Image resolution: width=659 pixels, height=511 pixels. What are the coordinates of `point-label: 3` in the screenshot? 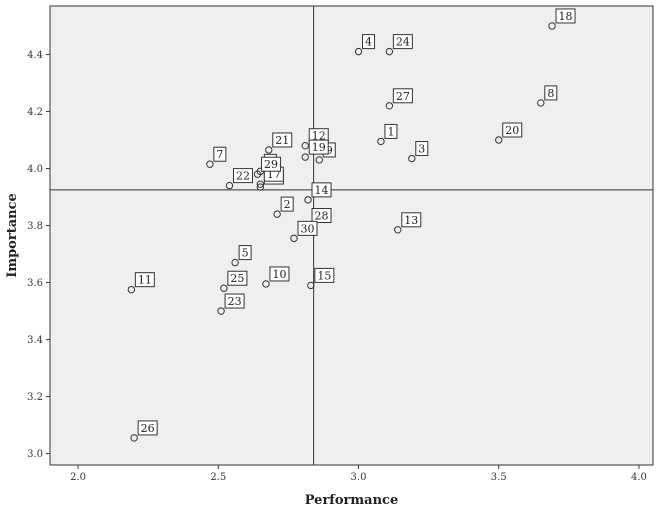 It's located at (421, 149).